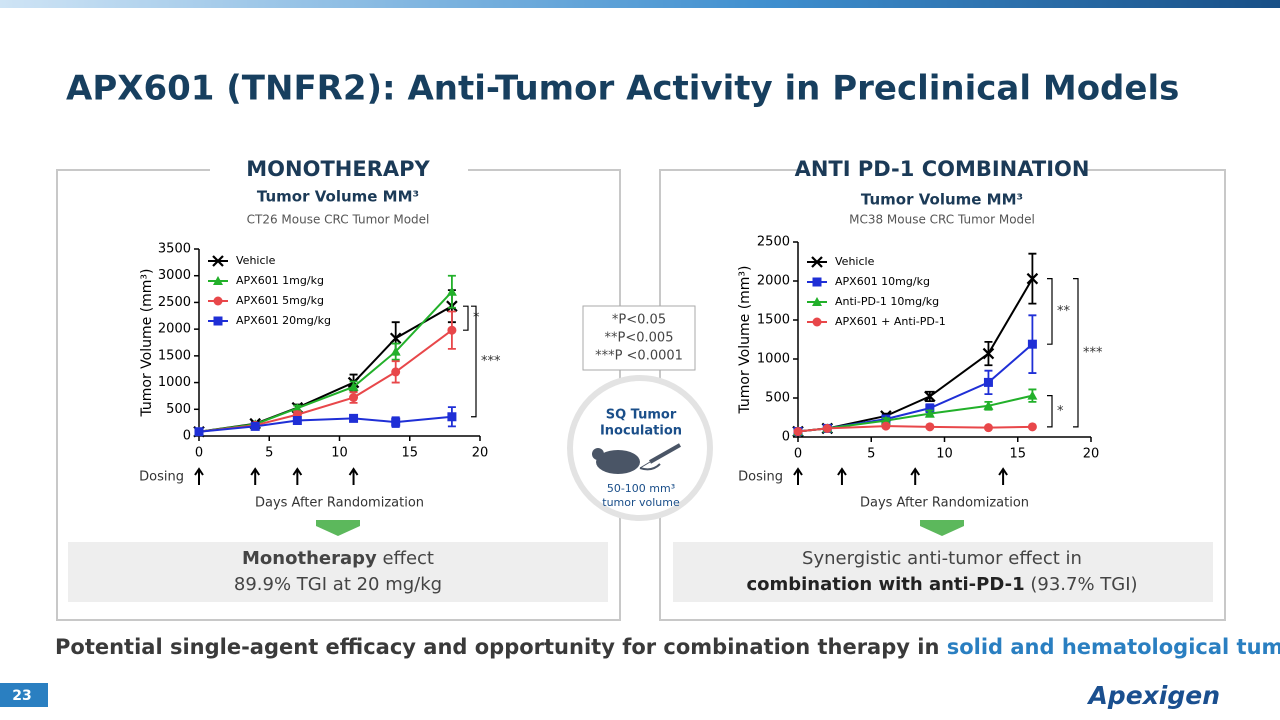 The image size is (1280, 720). What do you see at coordinates (280, 300) in the screenshot?
I see `legend-label: APX601 5mg/kg` at bounding box center [280, 300].